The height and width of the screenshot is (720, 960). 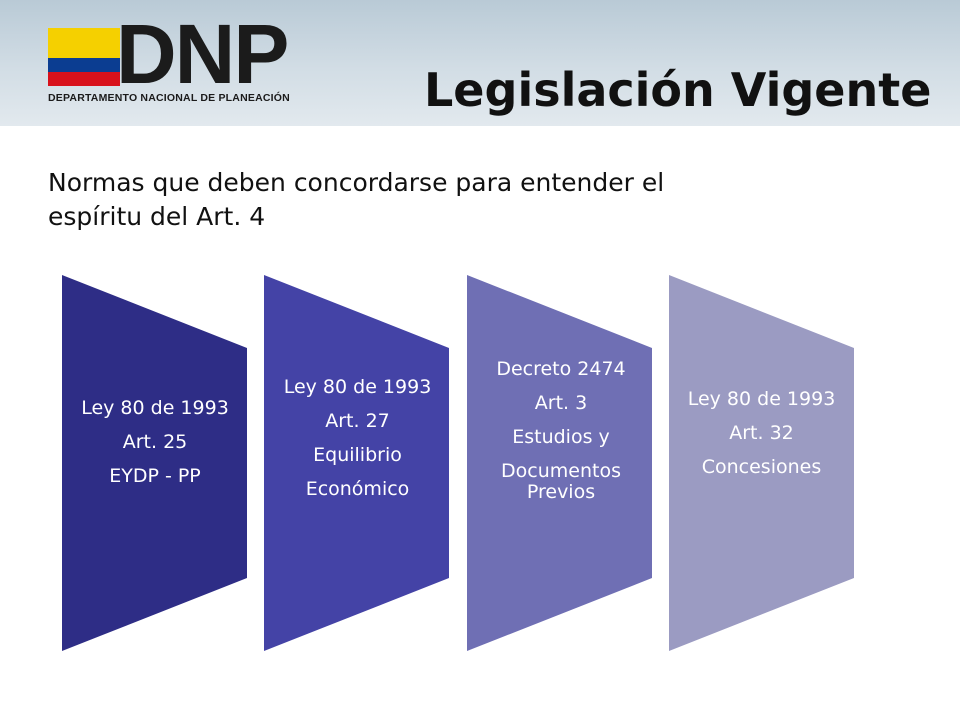 I want to click on stage-3-line-4: Documentos Previos, so click(x=561, y=481).